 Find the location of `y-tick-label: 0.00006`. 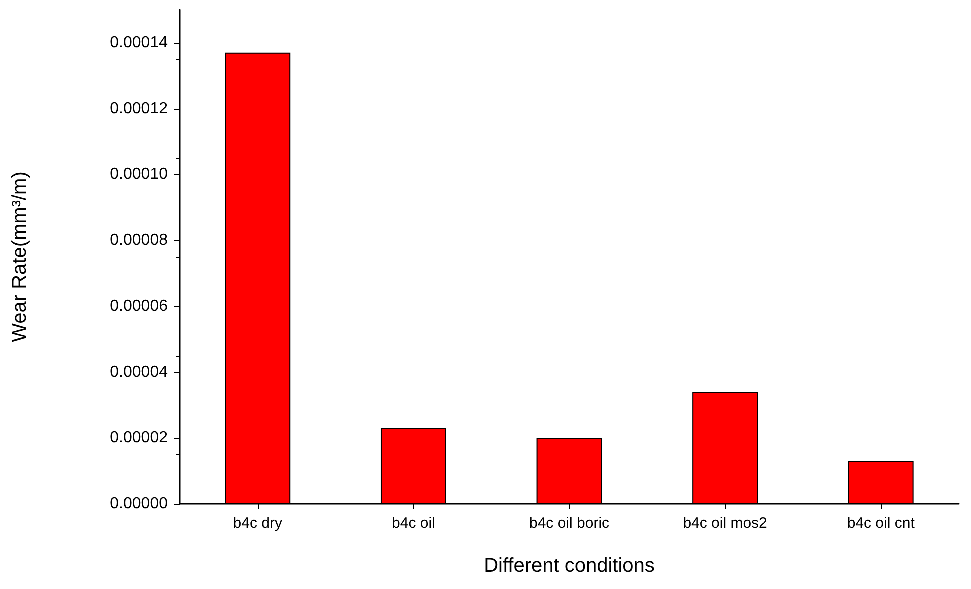

y-tick-label: 0.00006 is located at coordinates (139, 306).